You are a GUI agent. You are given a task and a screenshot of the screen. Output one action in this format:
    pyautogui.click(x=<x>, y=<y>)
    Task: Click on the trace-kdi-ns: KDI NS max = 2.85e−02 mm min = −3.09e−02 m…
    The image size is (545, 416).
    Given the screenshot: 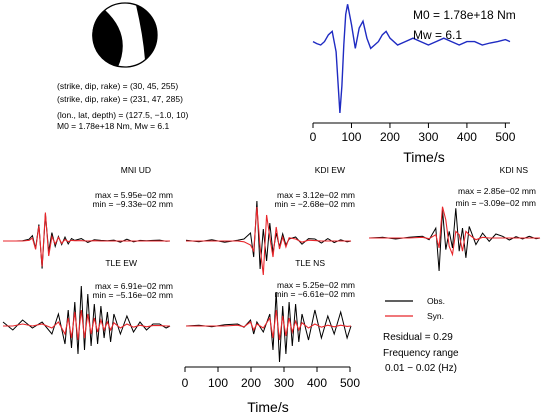 What is the action you would take?
    pyautogui.click(x=454, y=218)
    